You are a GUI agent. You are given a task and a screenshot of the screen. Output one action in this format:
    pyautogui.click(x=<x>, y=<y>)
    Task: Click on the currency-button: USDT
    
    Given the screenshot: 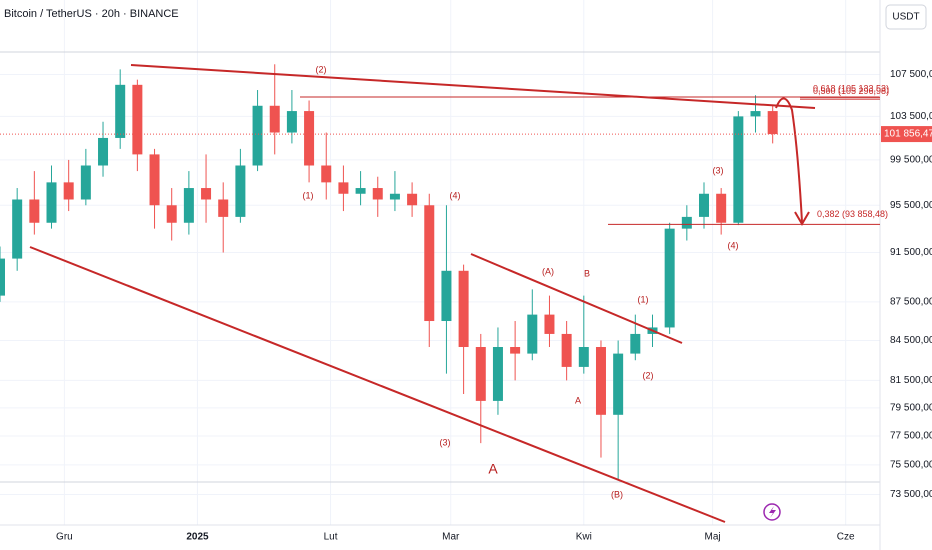 What is the action you would take?
    pyautogui.click(x=906, y=17)
    